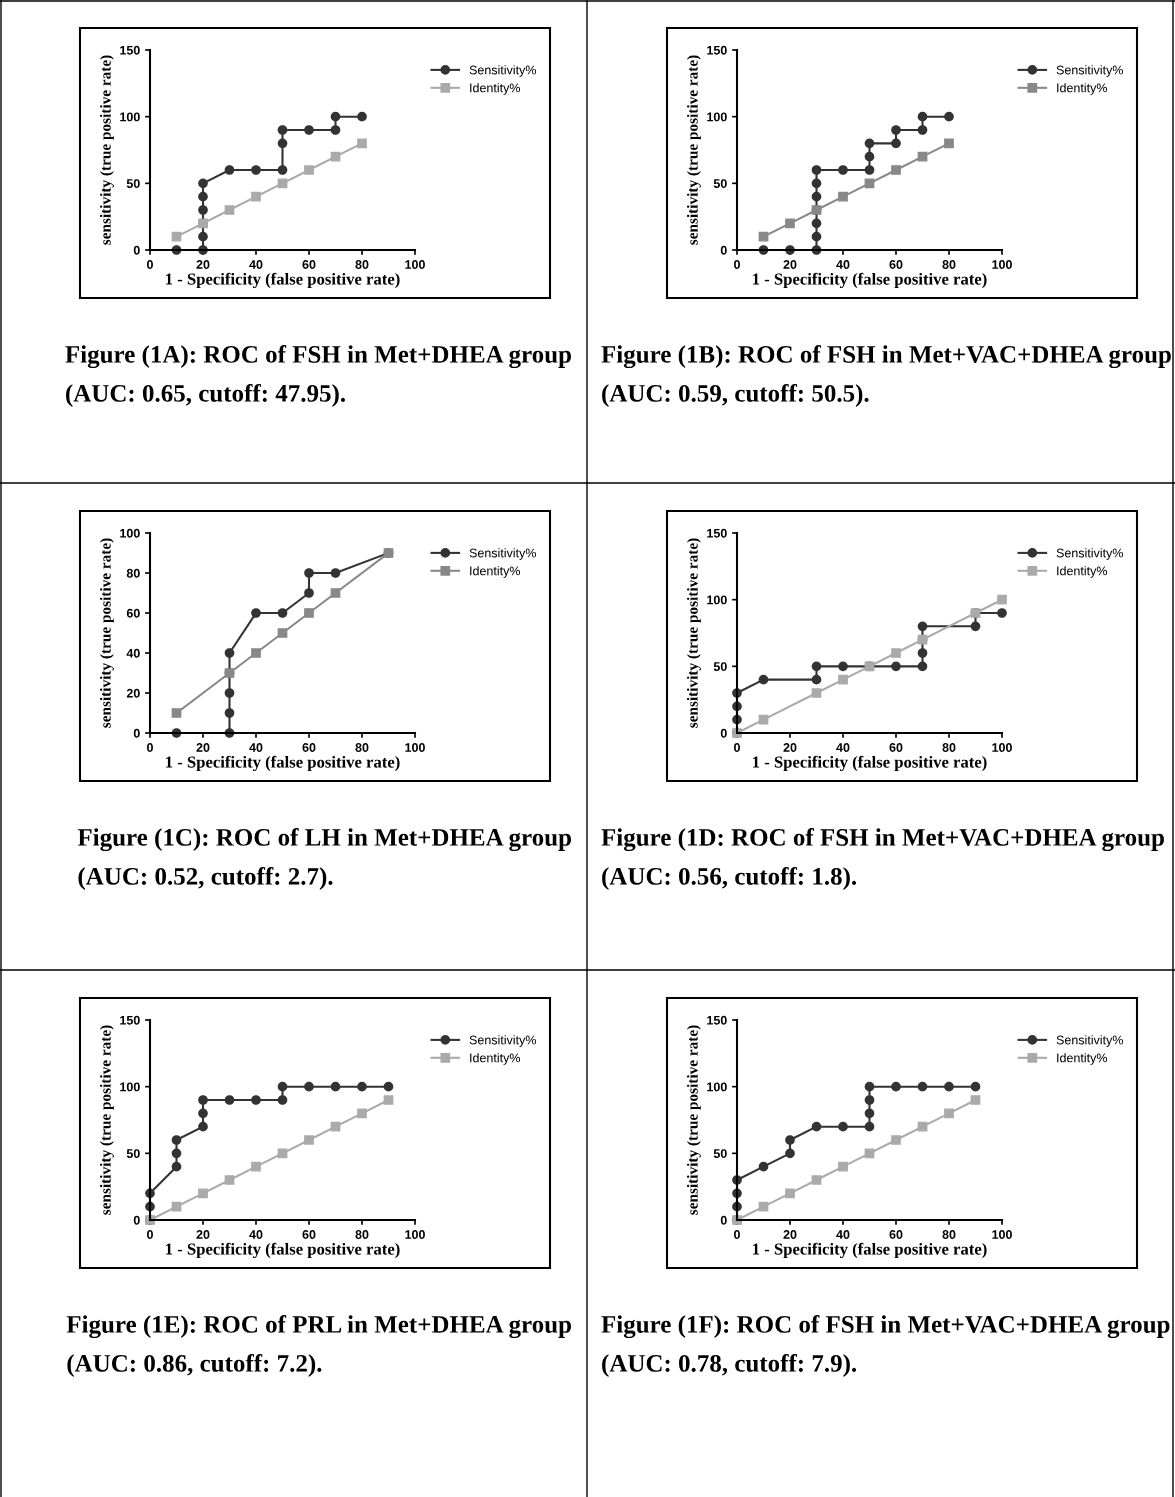 This screenshot has width=1175, height=1497. Describe the element at coordinates (133, 613) in the screenshot. I see `y-tick-label: 60` at that location.